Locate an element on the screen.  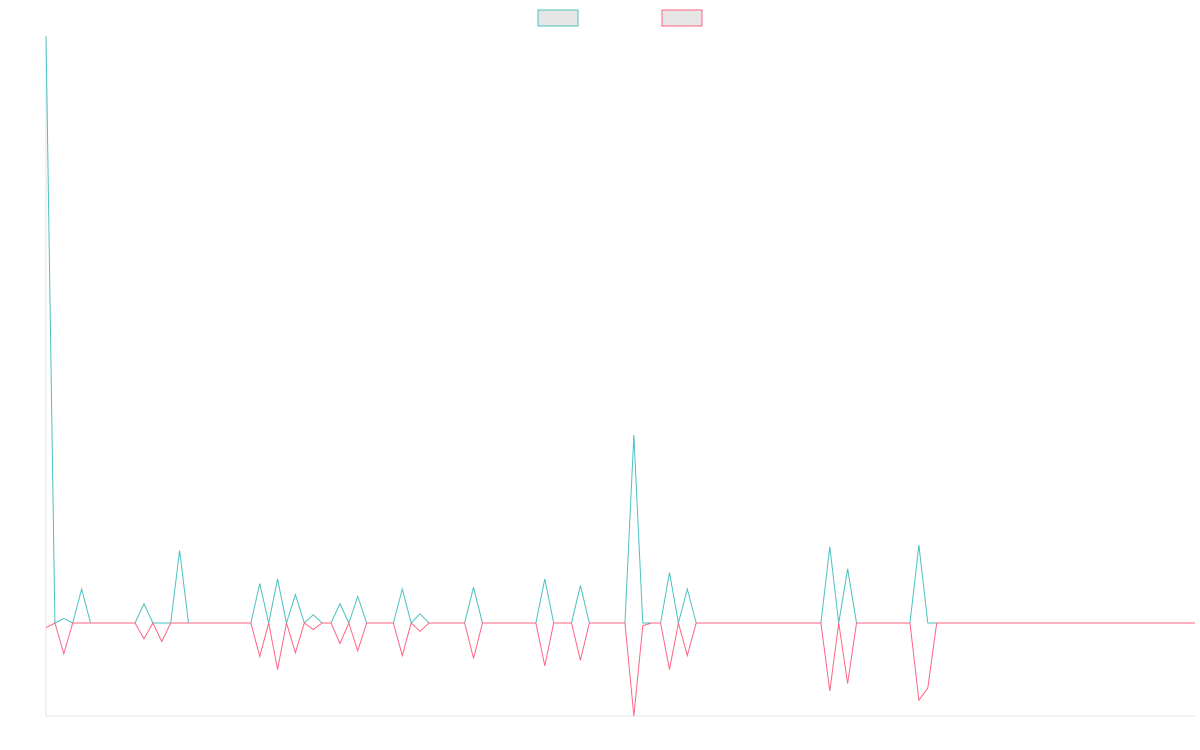
legend is located at coordinates (620, 18).